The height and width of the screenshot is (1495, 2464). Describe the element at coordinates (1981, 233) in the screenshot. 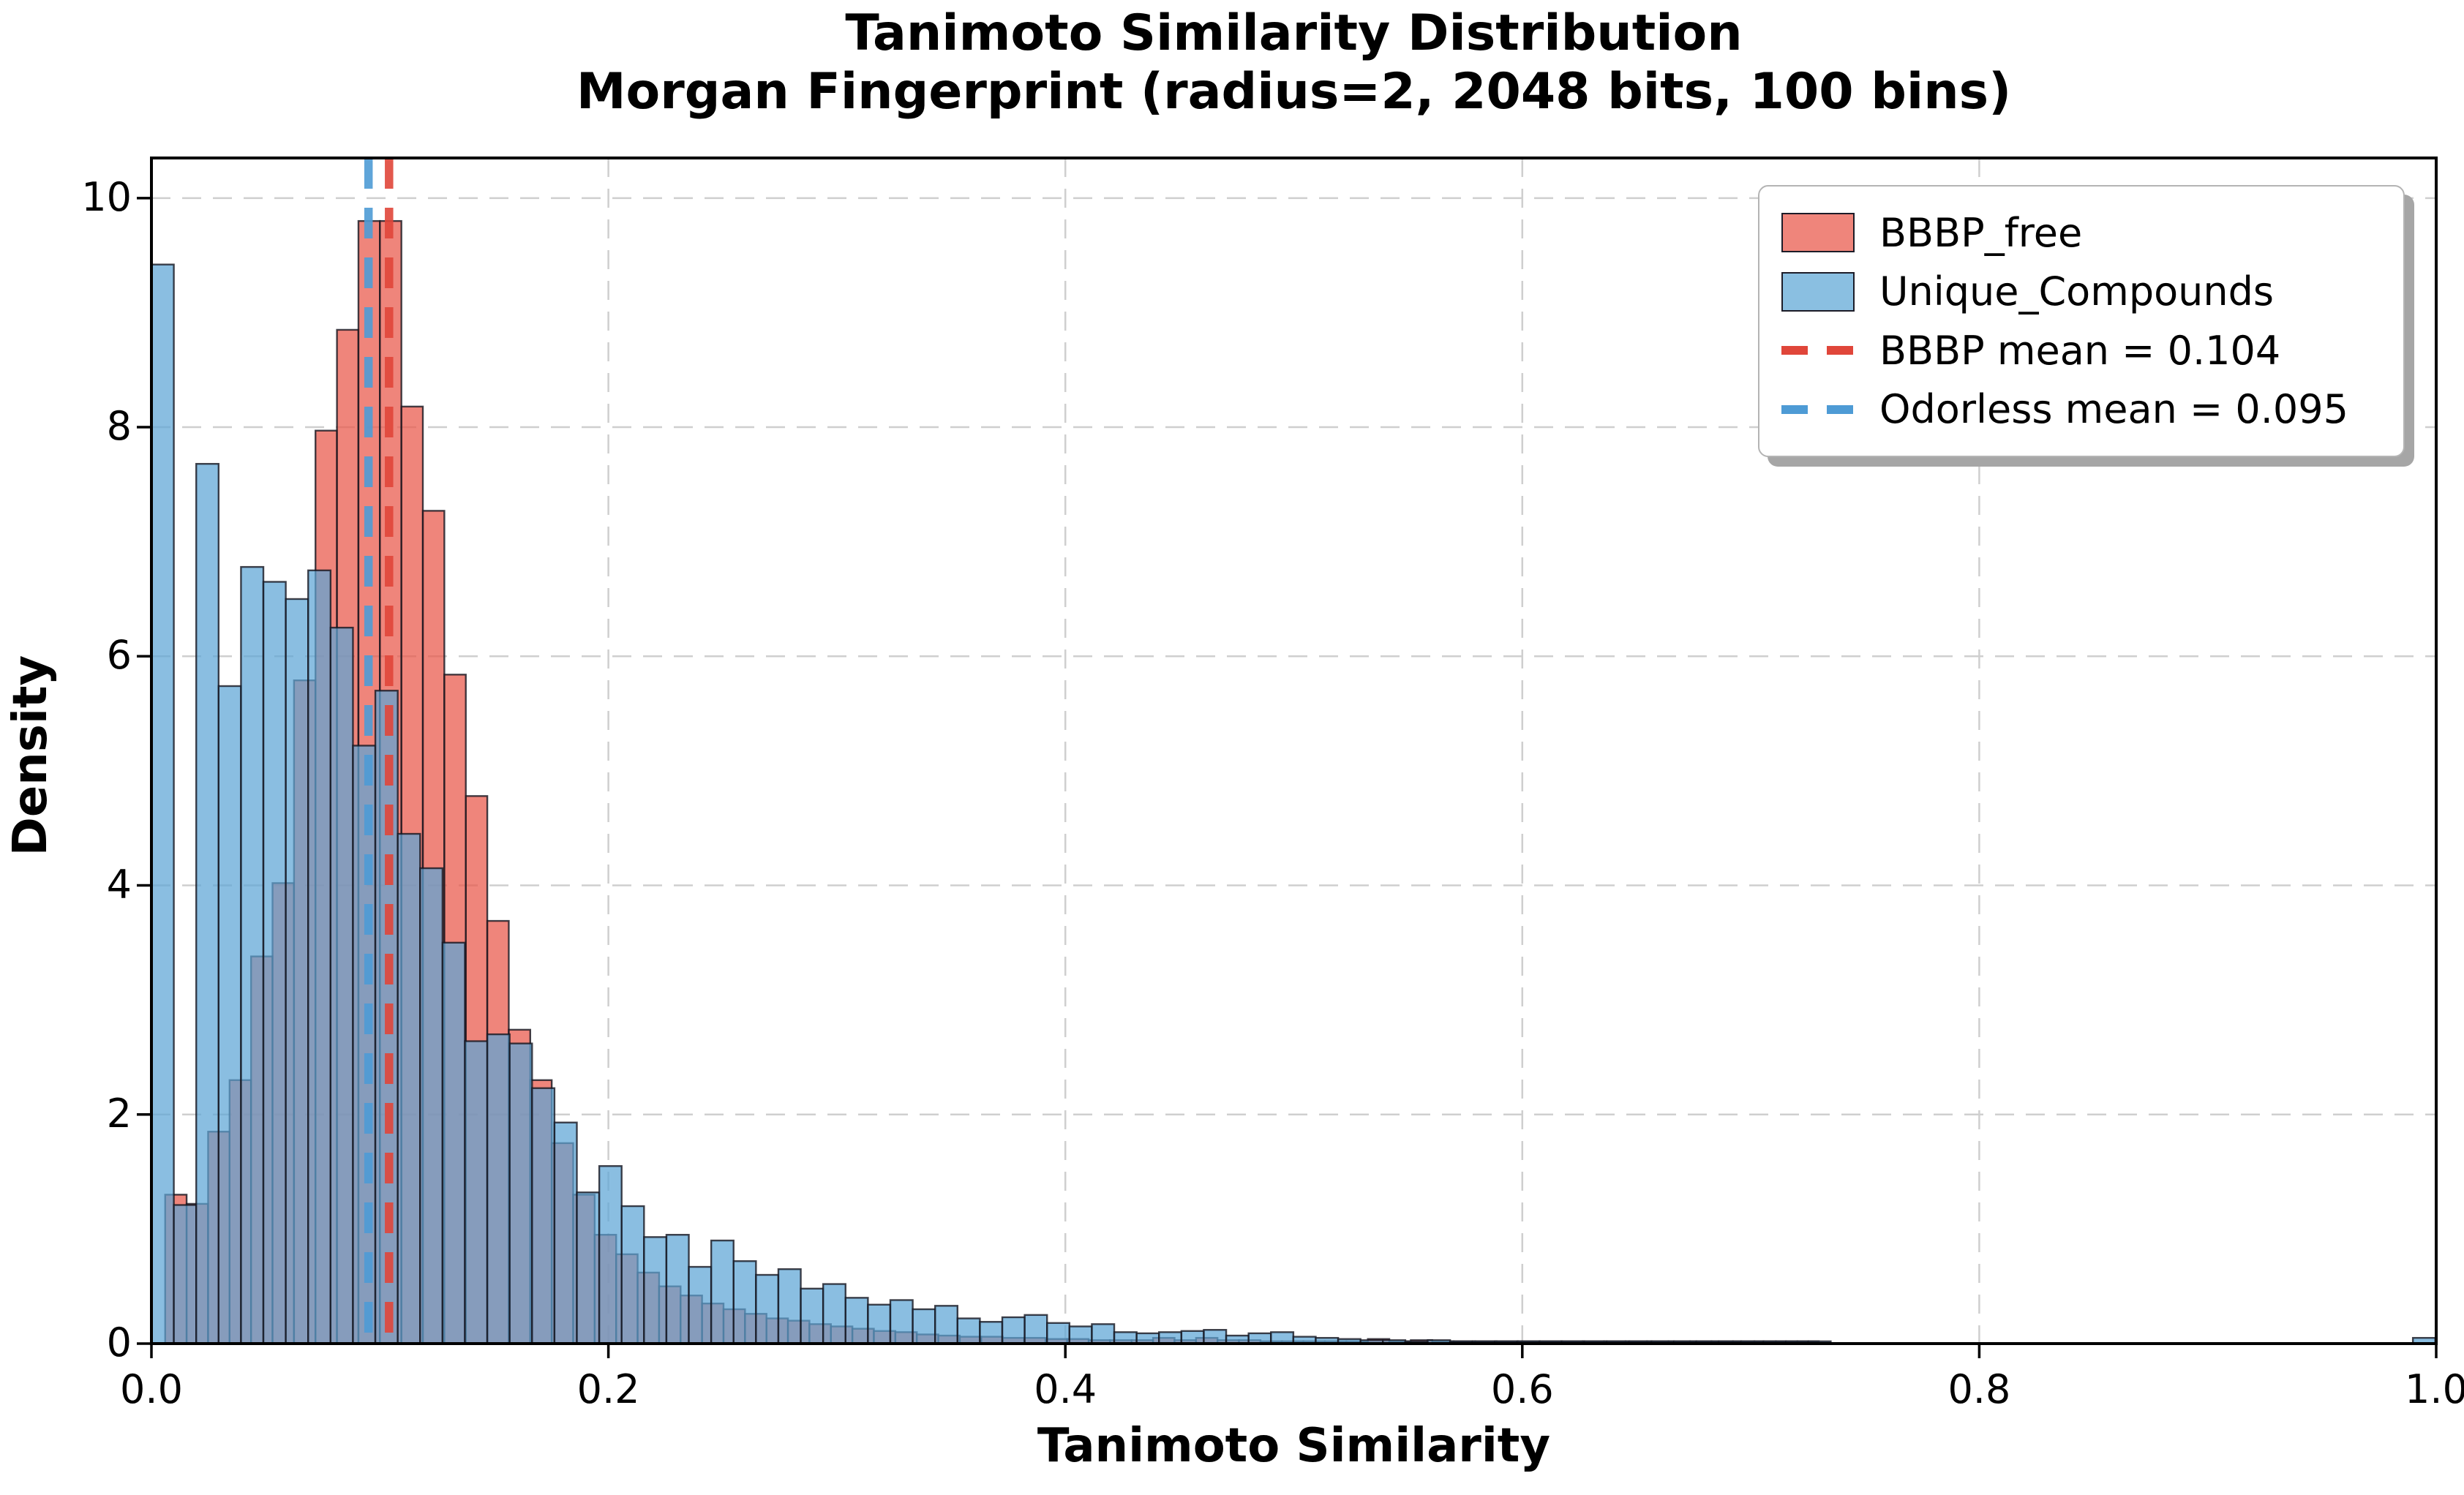

I see `legend-label: BBBP_free` at that location.